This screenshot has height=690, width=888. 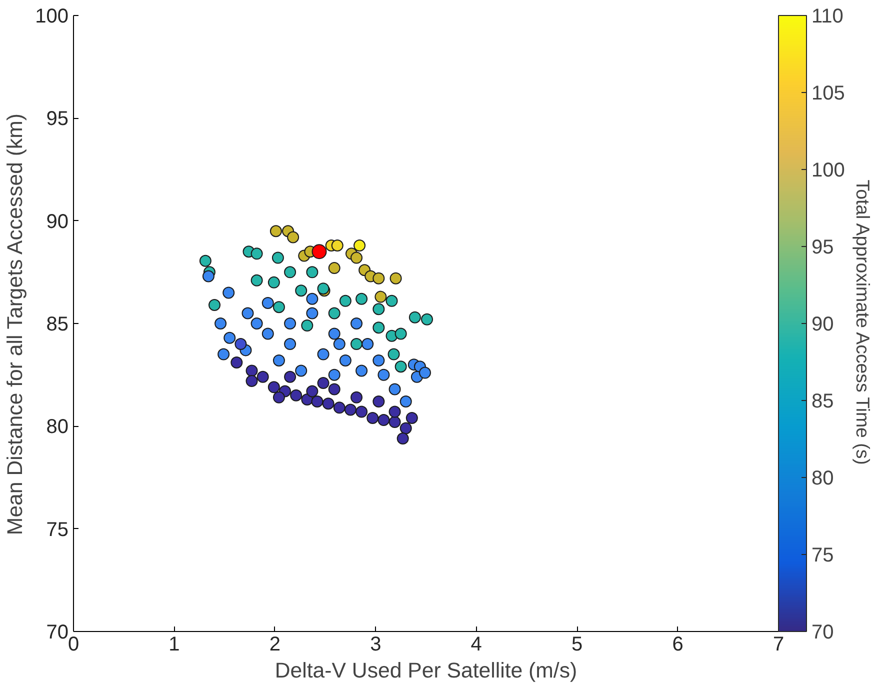 What do you see at coordinates (15, 324) in the screenshot?
I see `y-axis-title: Mean Distance for all Targets Accessed (km)` at bounding box center [15, 324].